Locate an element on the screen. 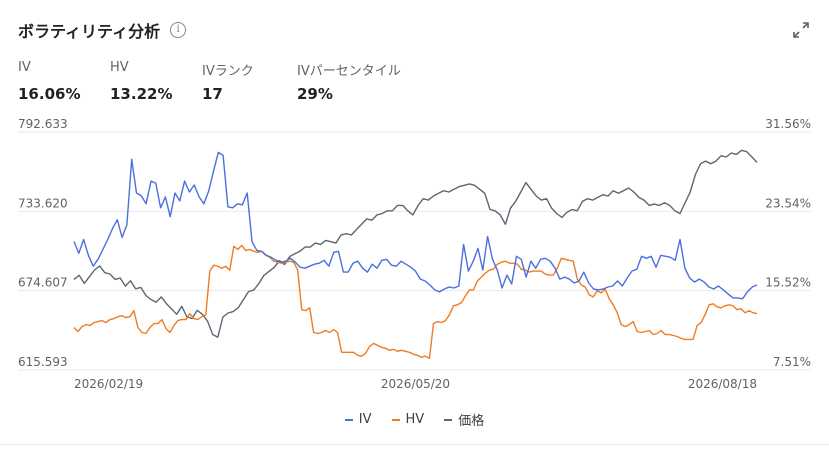  y-left-tick-label: 733.620 is located at coordinates (43, 203).